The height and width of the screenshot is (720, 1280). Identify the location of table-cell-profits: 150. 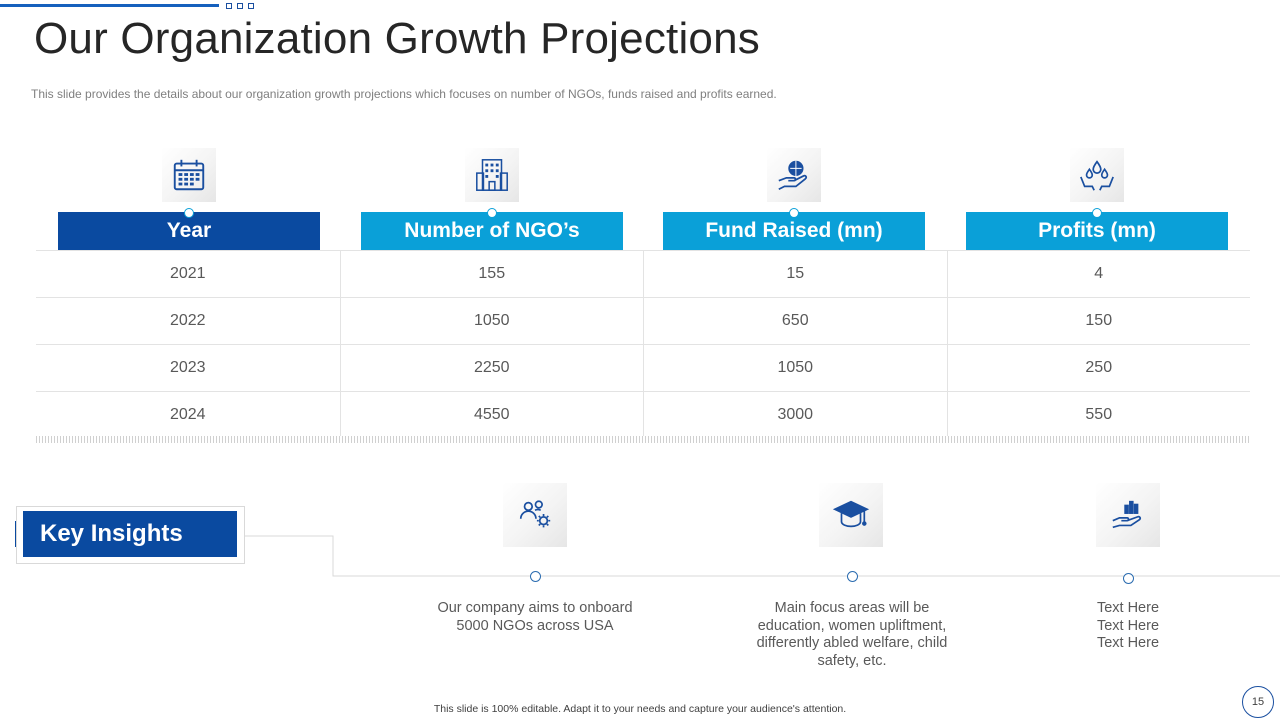
(1098, 321).